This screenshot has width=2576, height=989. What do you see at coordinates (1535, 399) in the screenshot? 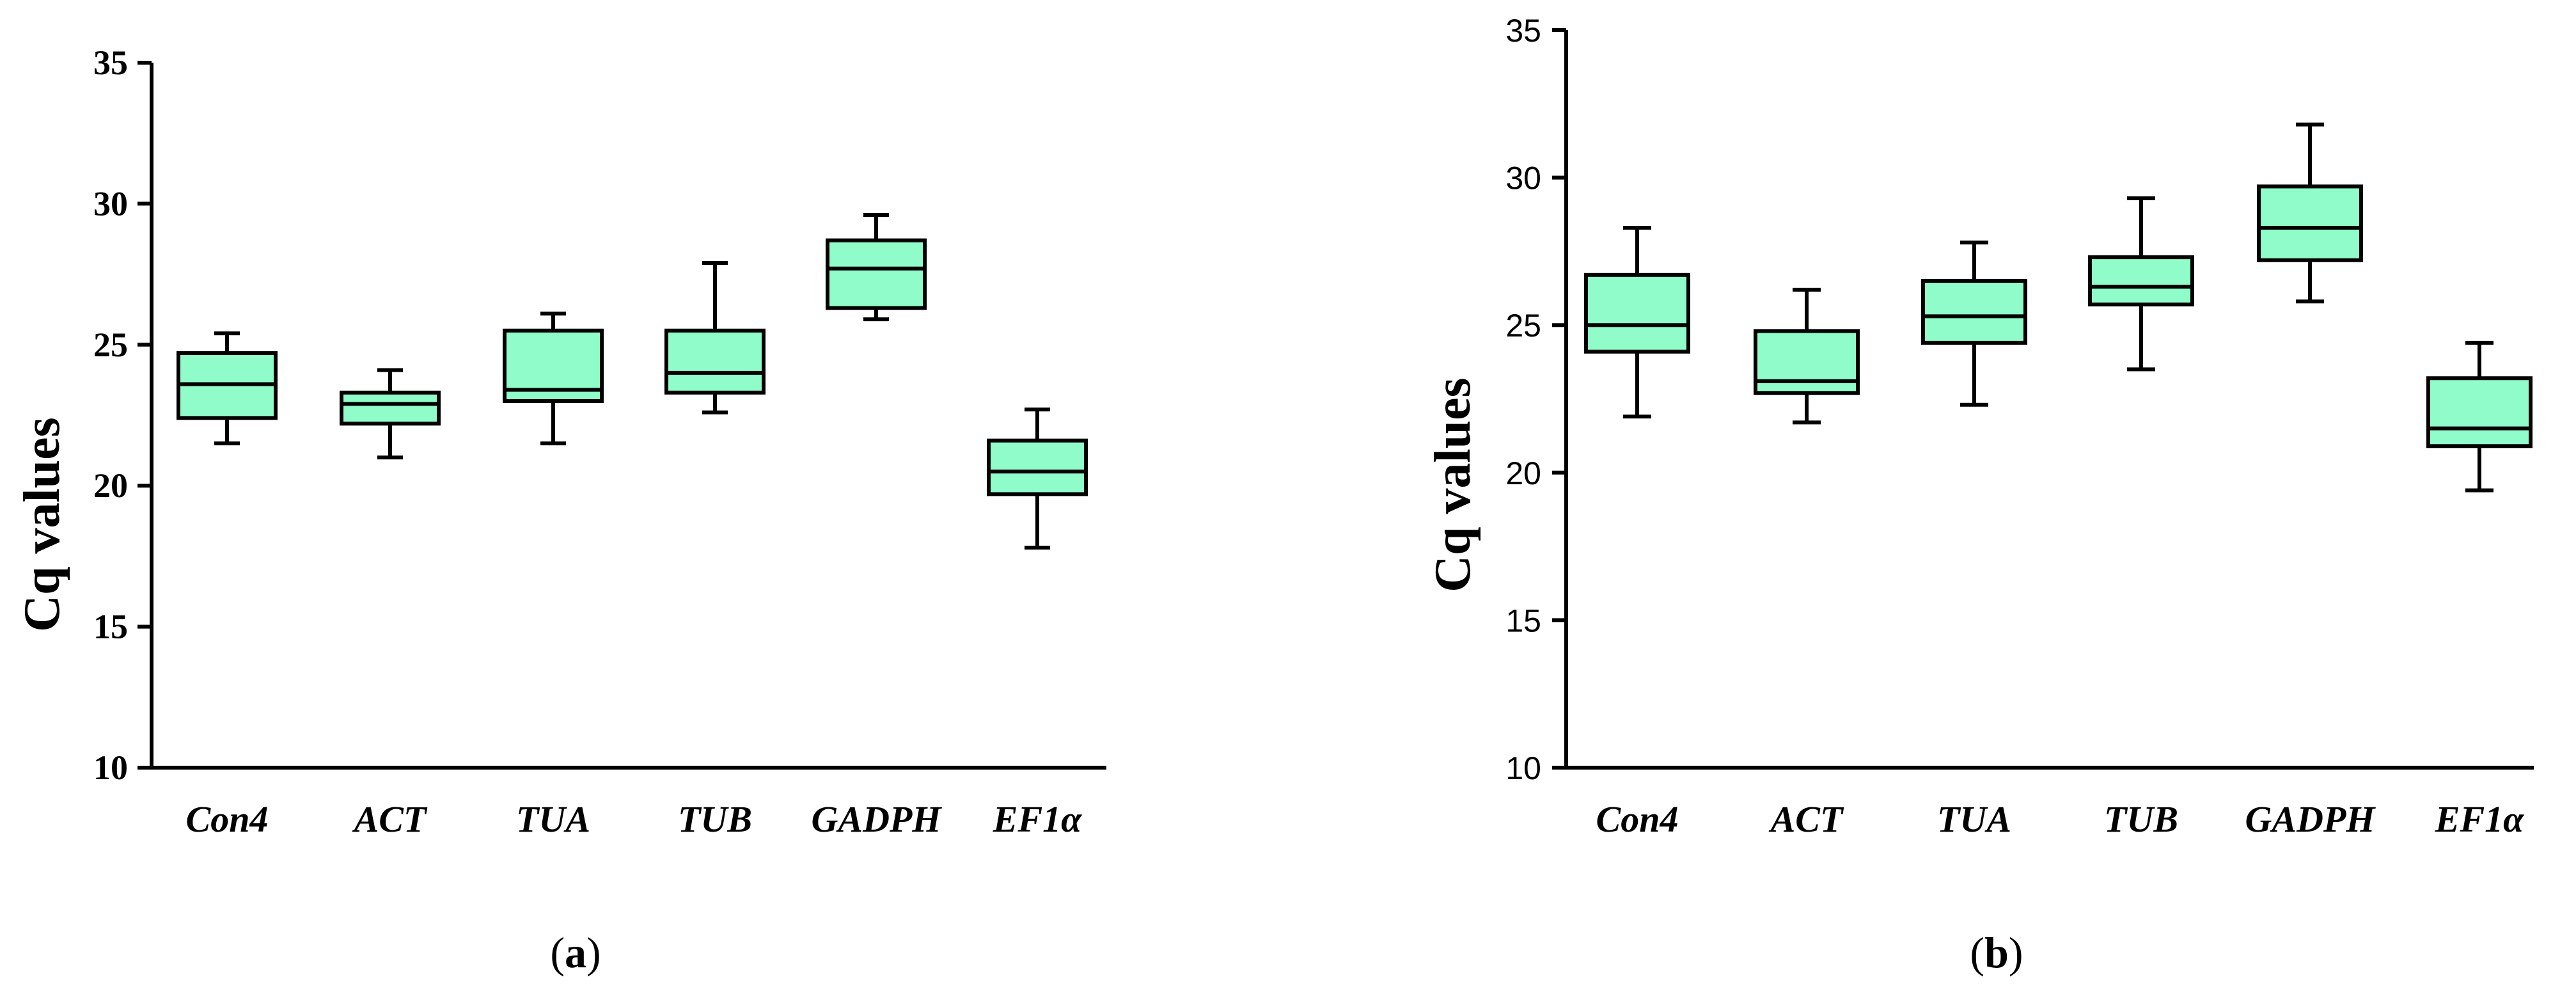
I see `panel-b-y-ticks: 10 15 20 25 30 35` at bounding box center [1535, 399].